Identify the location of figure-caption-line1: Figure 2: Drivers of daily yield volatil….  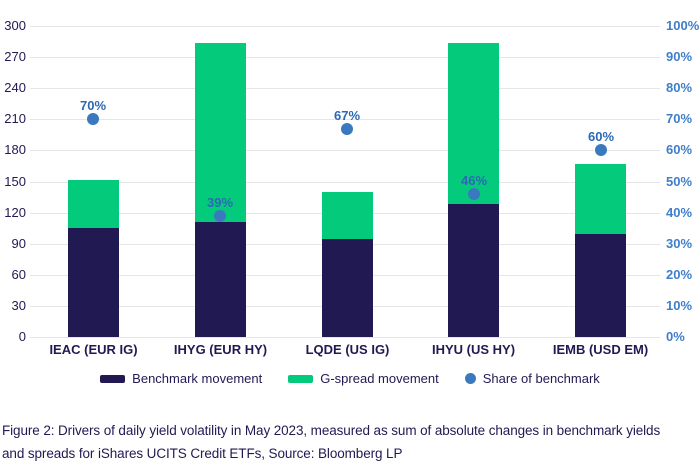
(331, 430).